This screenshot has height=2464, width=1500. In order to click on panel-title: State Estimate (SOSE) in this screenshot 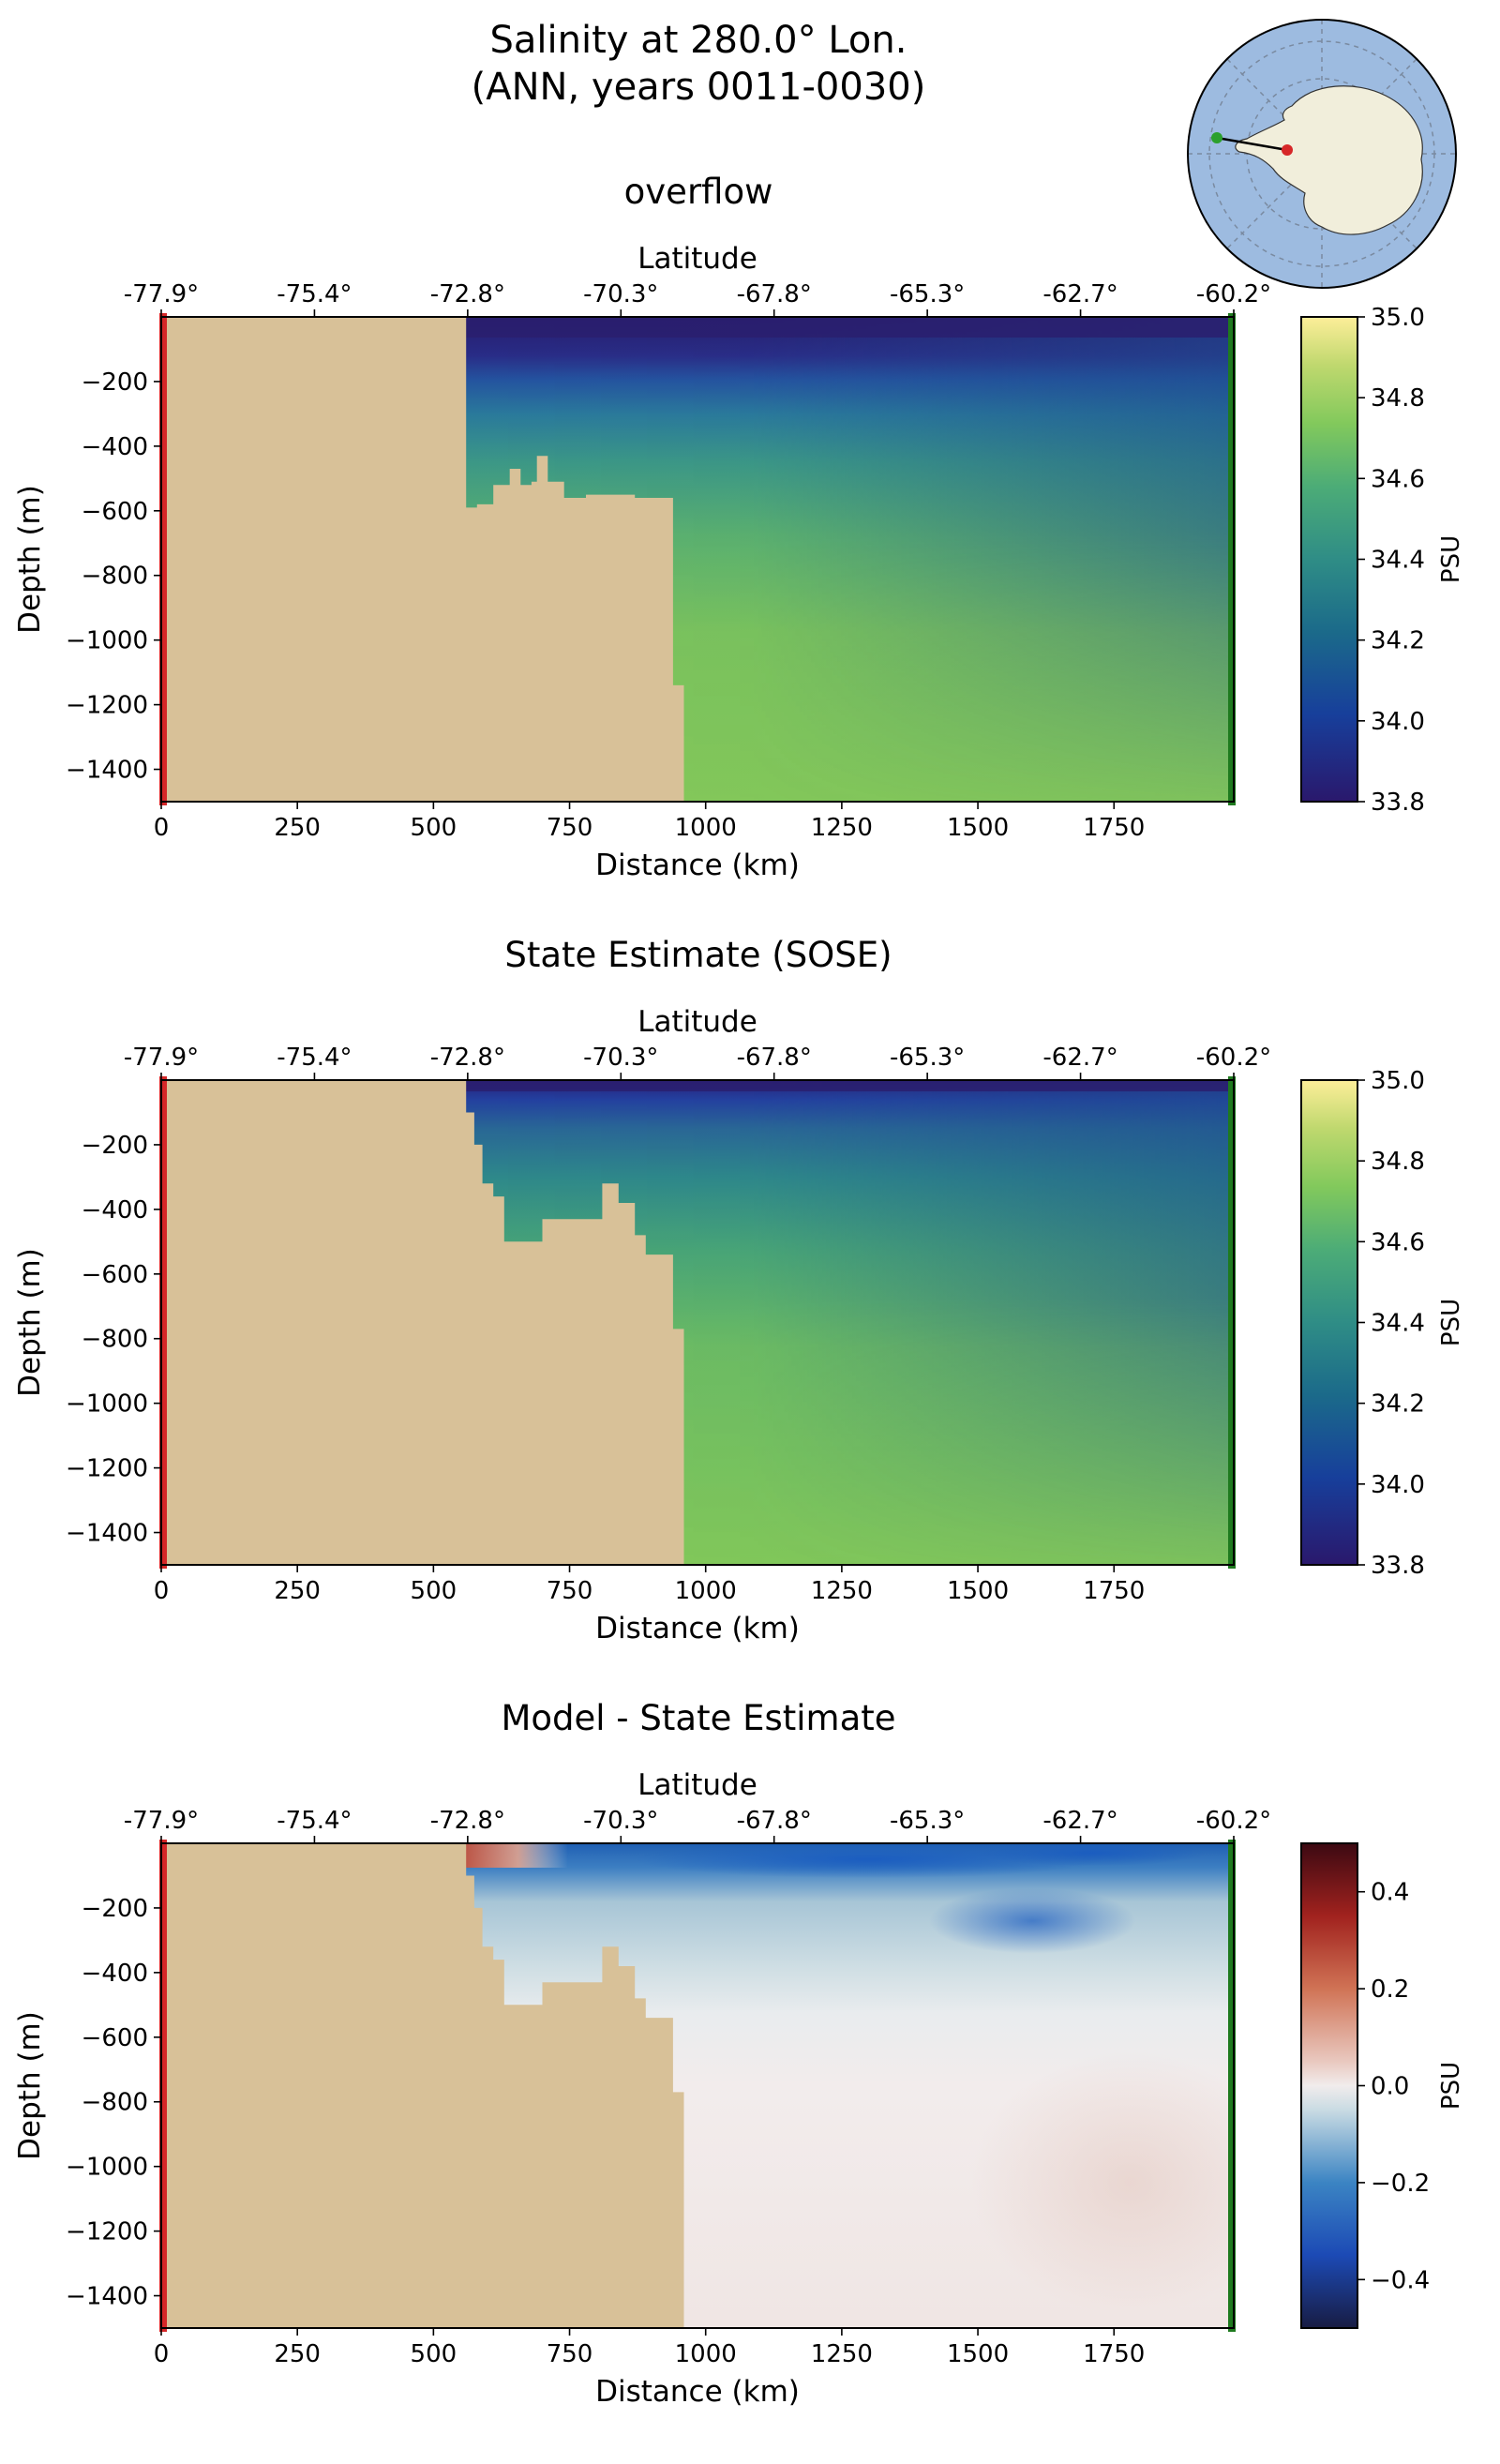, I will do `click(698, 955)`.